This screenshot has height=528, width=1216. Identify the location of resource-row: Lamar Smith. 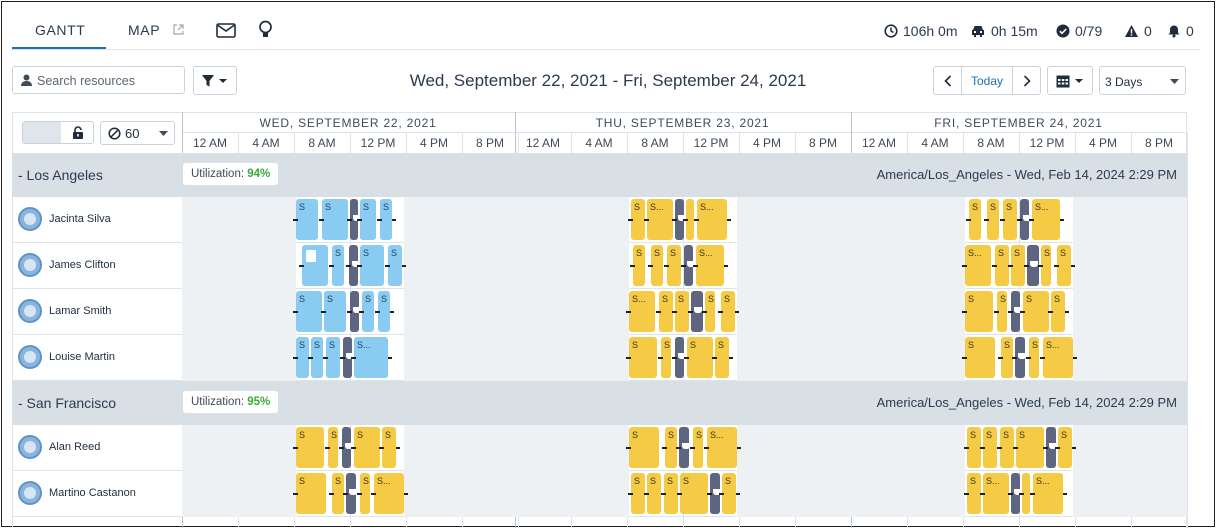
(97, 312).